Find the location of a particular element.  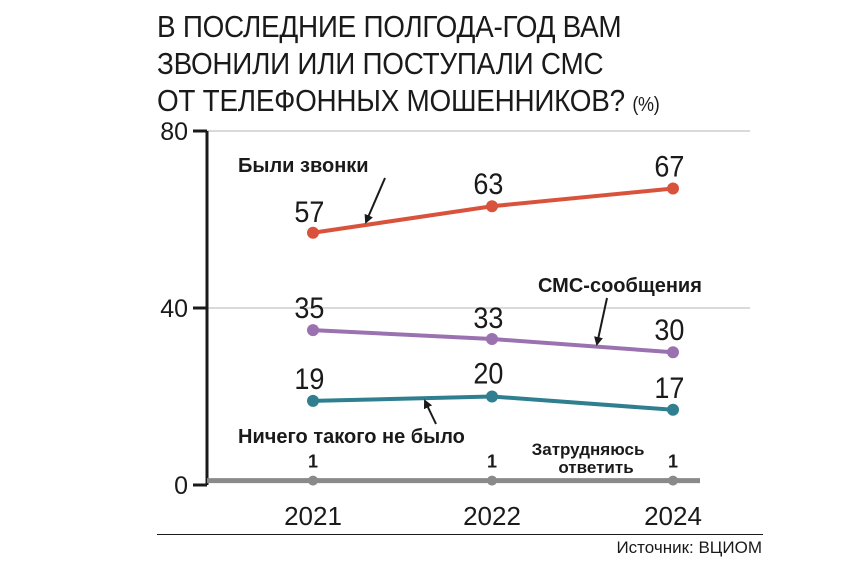

x-tick-label: 2022 is located at coordinates (492, 516).